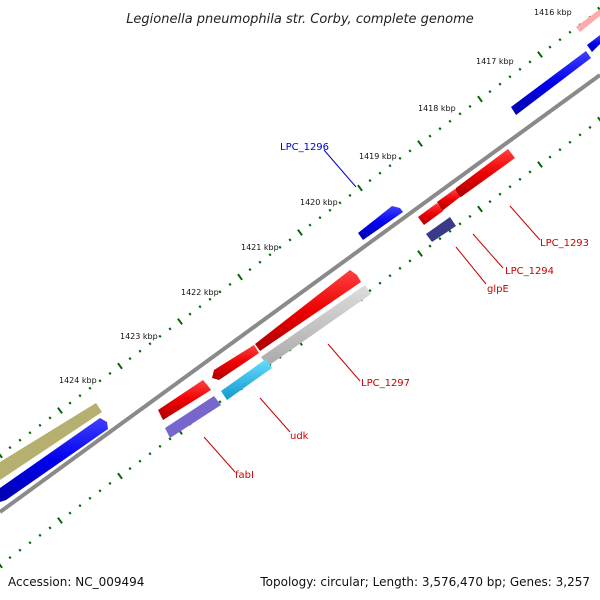 The width and height of the screenshot is (600, 600). What do you see at coordinates (235, 362) in the screenshot?
I see `gene-red-mid-arrow` at bounding box center [235, 362].